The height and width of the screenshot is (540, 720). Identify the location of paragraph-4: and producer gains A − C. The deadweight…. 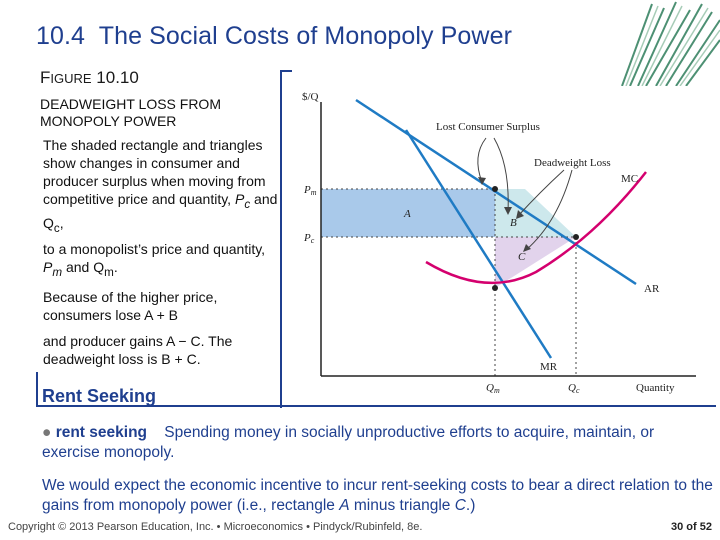
(138, 350).